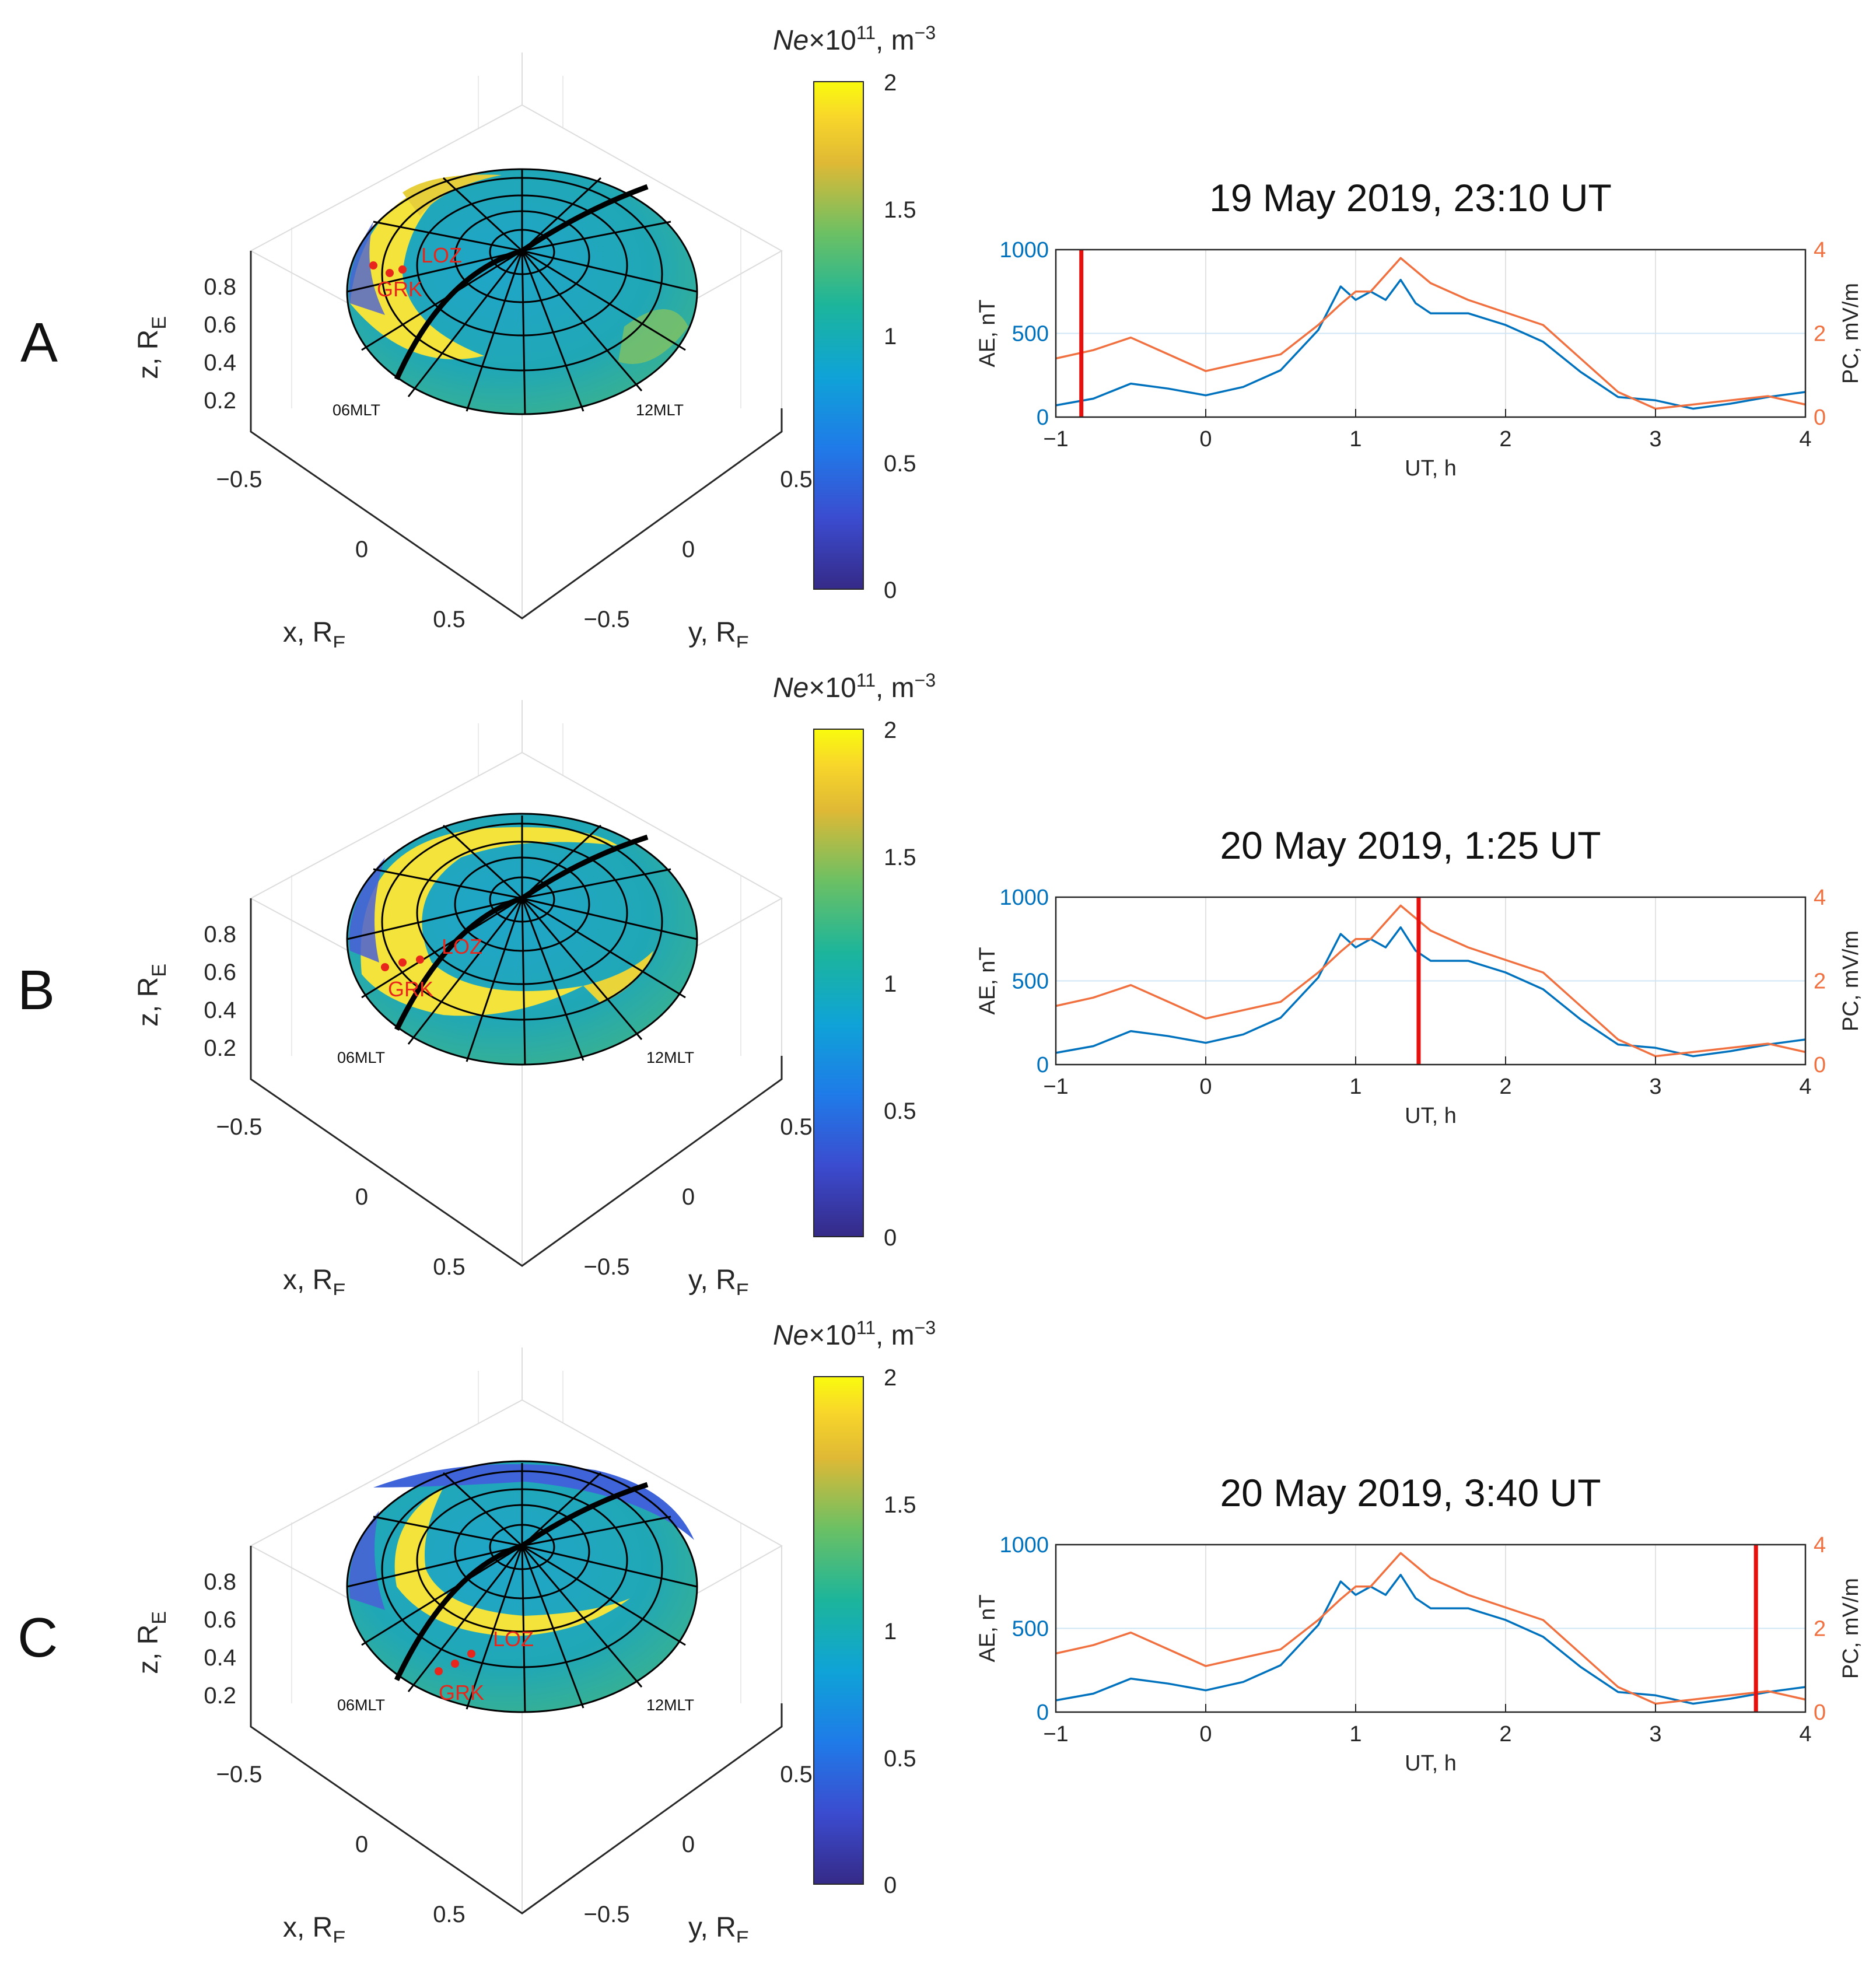 This screenshot has width=1876, height=1988. I want to click on left-tick-label: 0, so click(1043, 1065).